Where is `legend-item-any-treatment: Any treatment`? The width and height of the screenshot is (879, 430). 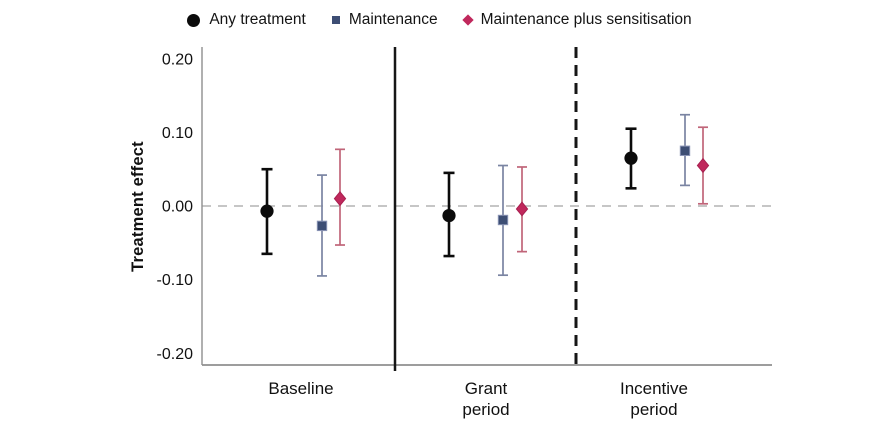
legend-item-any-treatment: Any treatment is located at coordinates (246, 20).